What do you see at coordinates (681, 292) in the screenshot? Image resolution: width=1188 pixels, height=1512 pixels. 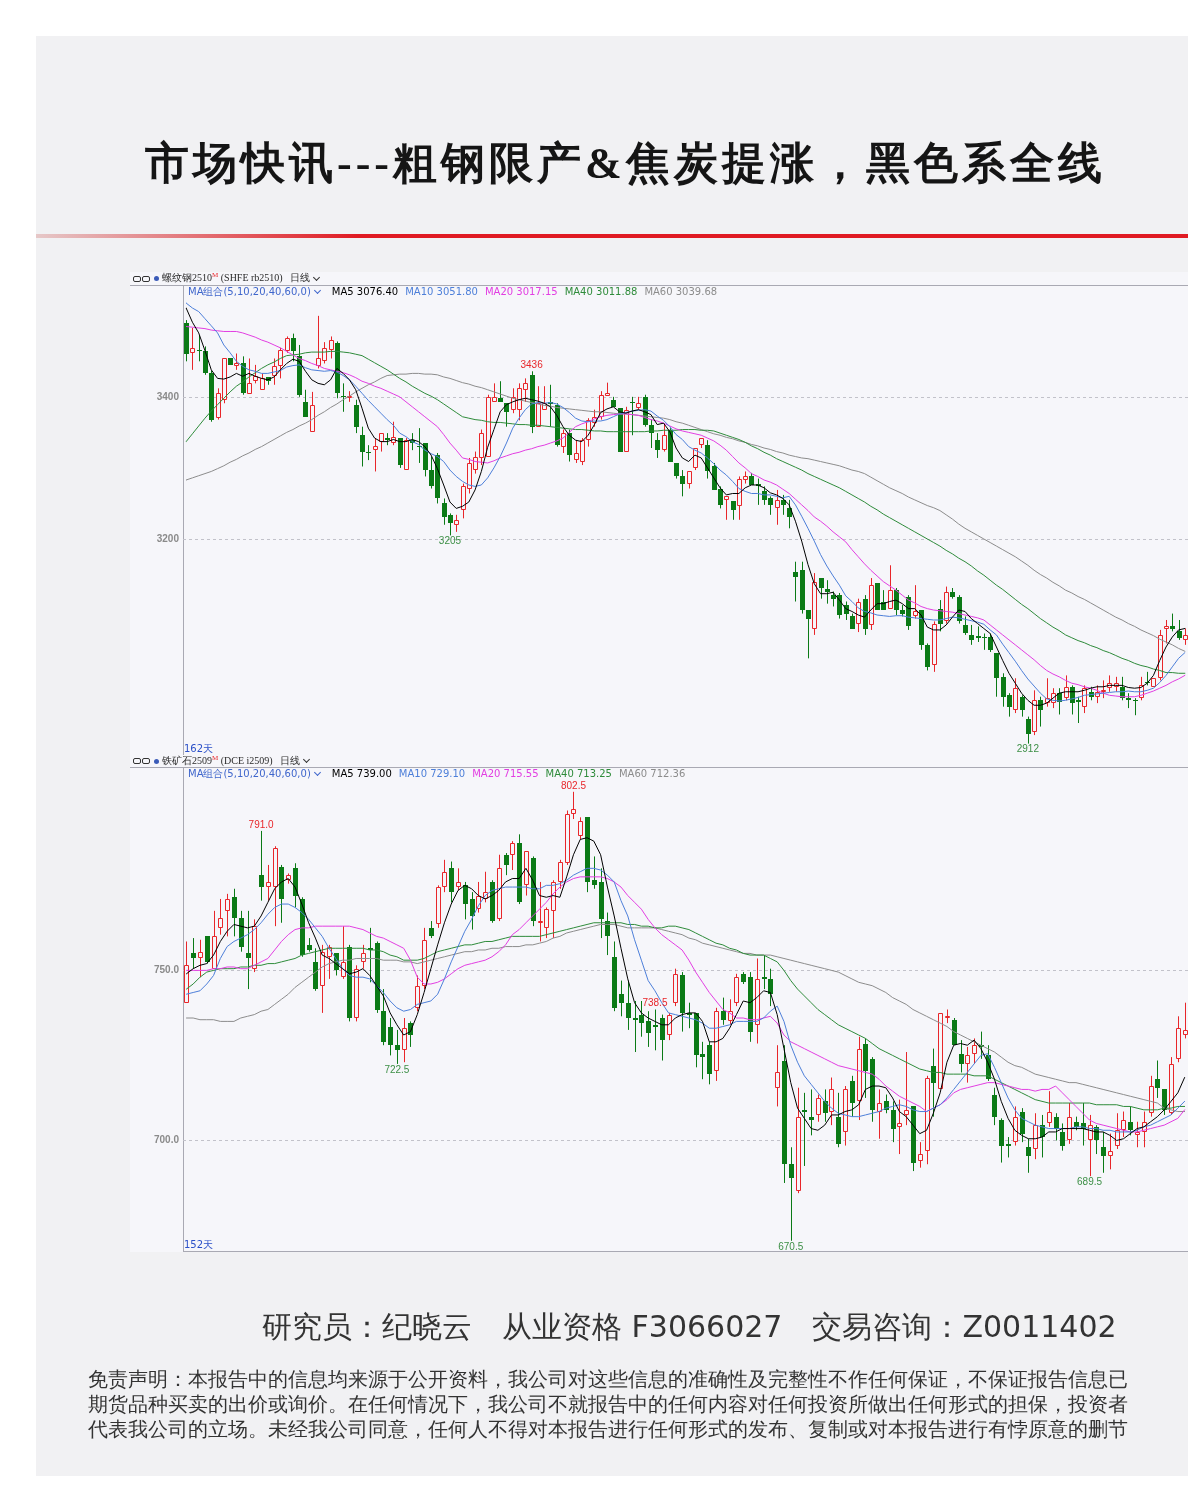 I see `text: MA60 3039.68` at bounding box center [681, 292].